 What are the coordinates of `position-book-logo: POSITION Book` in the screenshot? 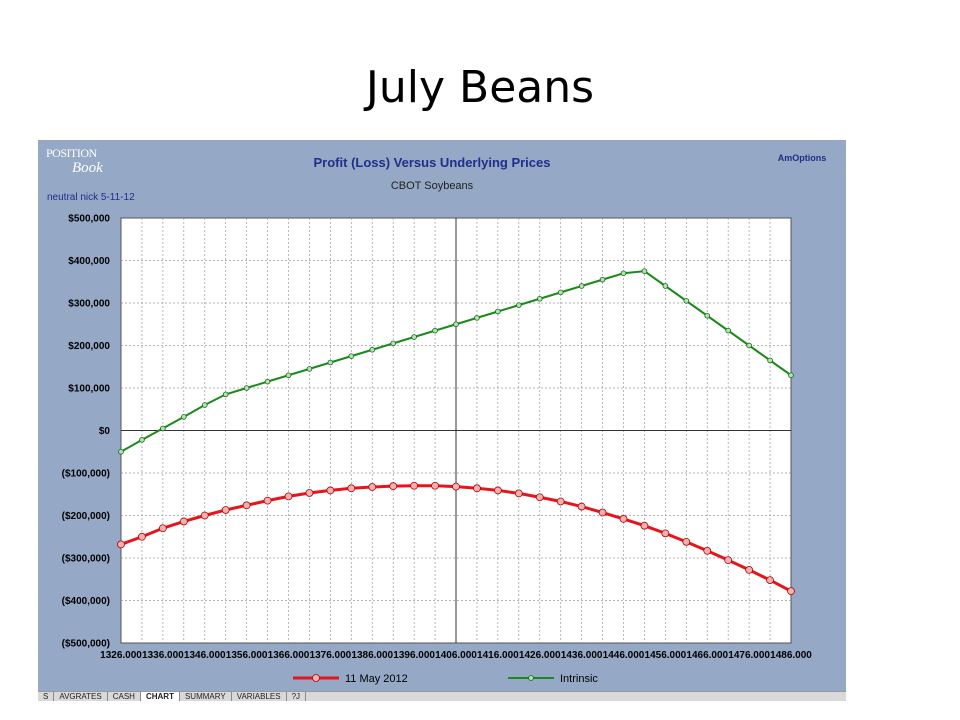 It's located at (74, 161).